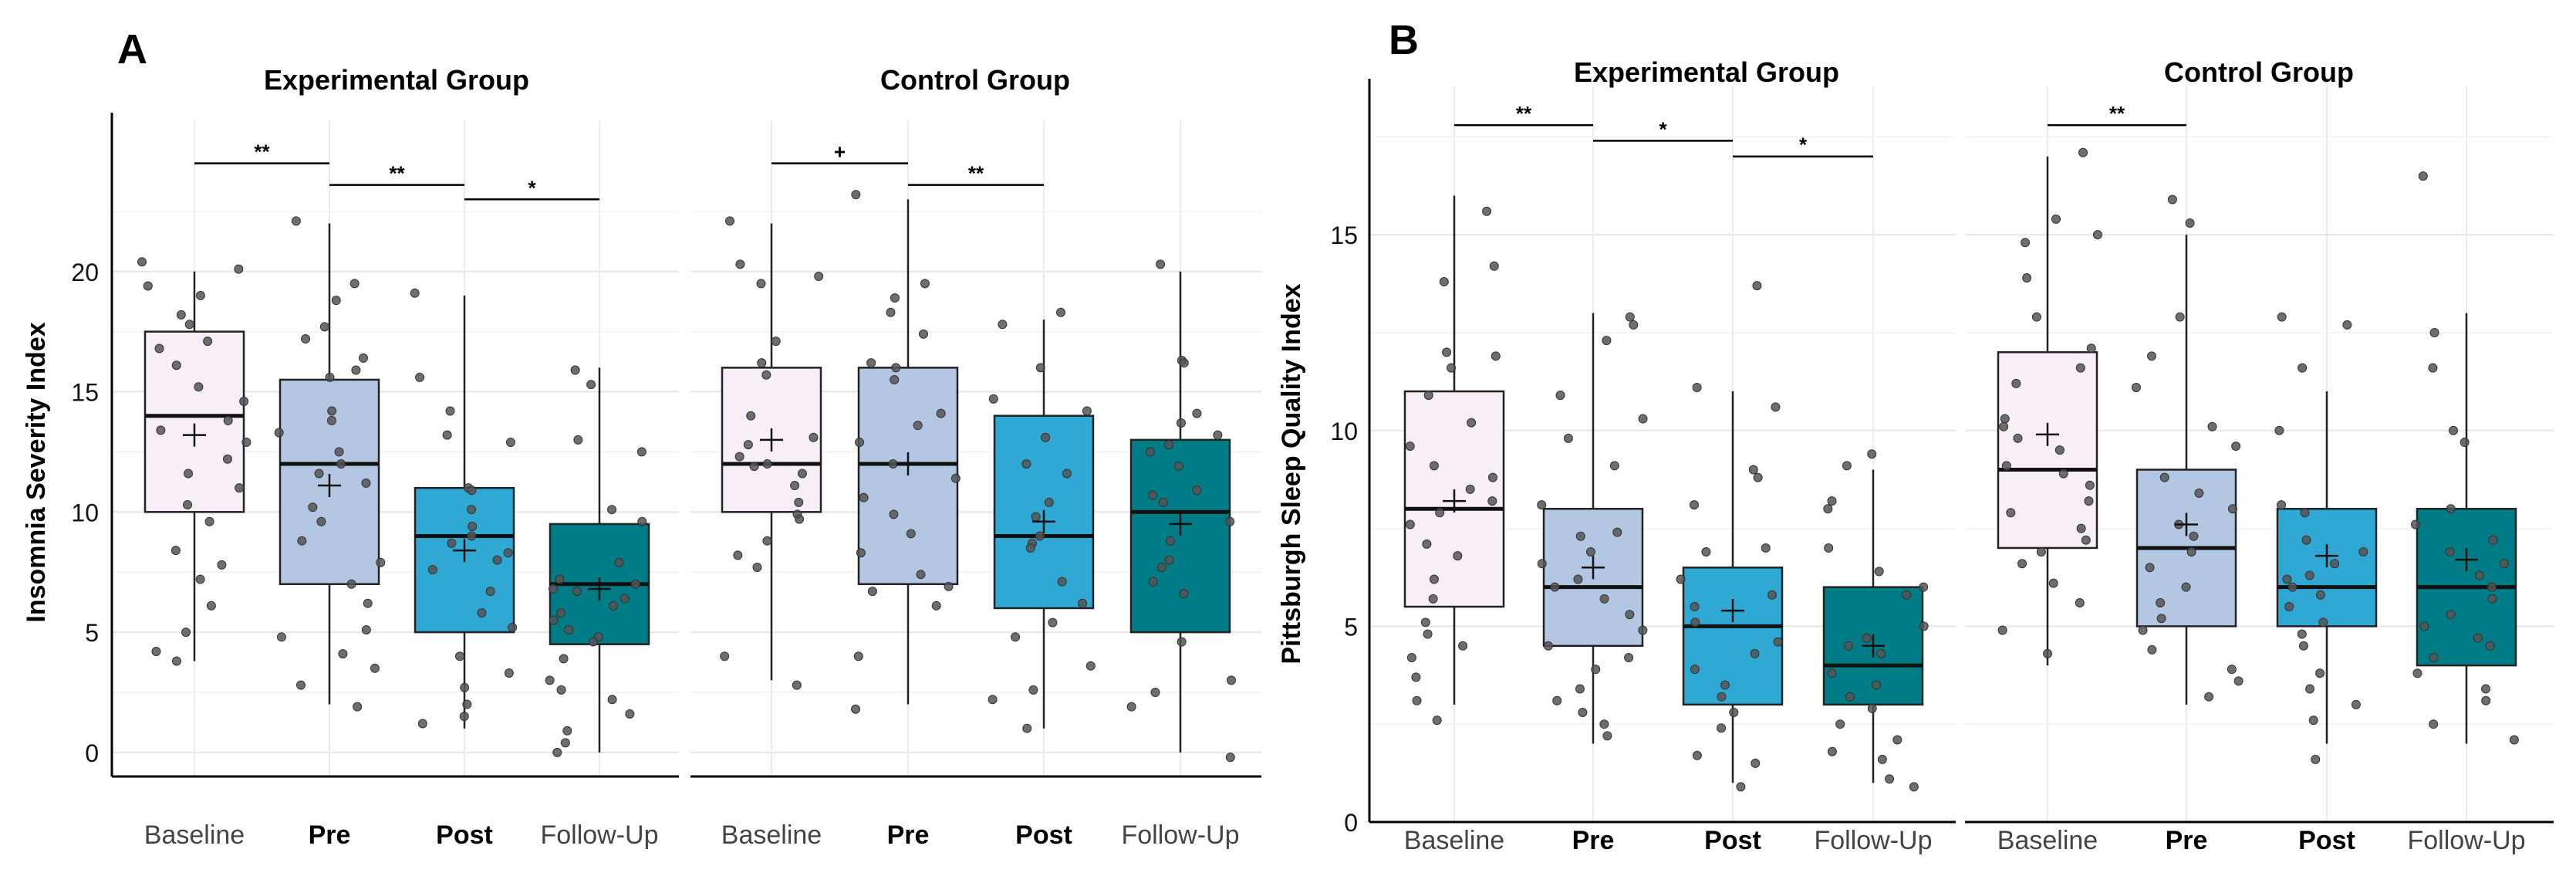 This screenshot has width=2576, height=883. I want to click on y-tick-label: 5, so click(92, 633).